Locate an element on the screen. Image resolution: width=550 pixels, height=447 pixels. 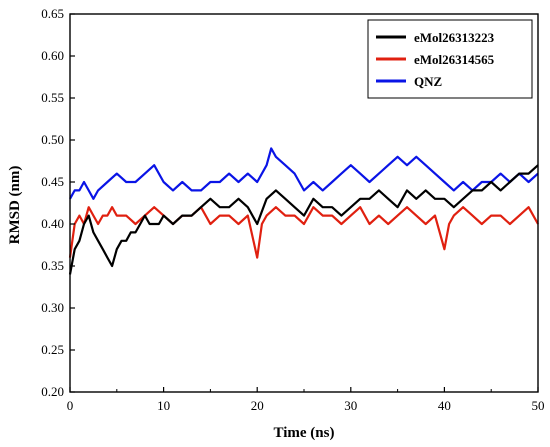
y-tick-label: 0.55 is located at coordinates (52, 97).